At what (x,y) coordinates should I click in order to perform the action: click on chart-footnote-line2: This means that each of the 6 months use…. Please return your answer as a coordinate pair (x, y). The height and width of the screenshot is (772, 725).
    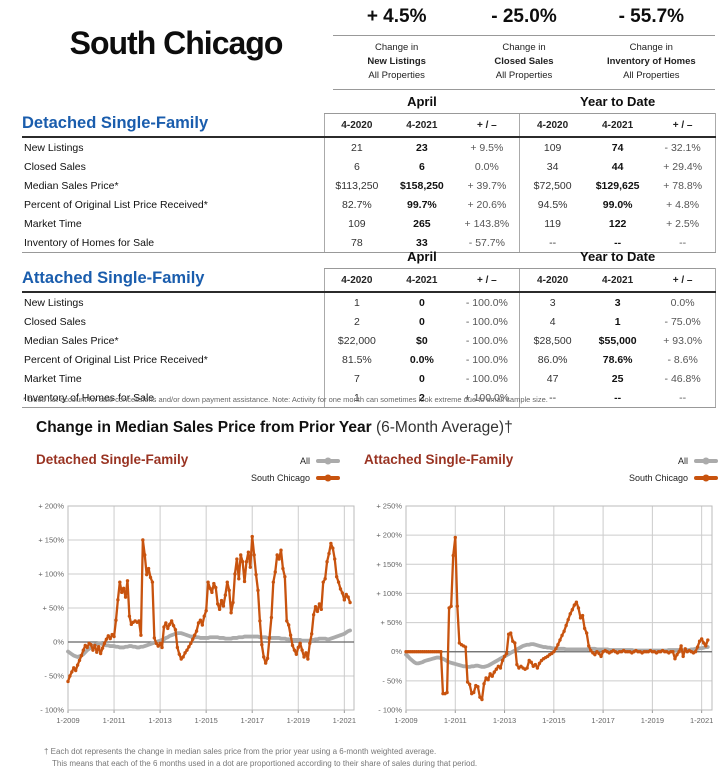
    Looking at the image, I should click on (265, 764).